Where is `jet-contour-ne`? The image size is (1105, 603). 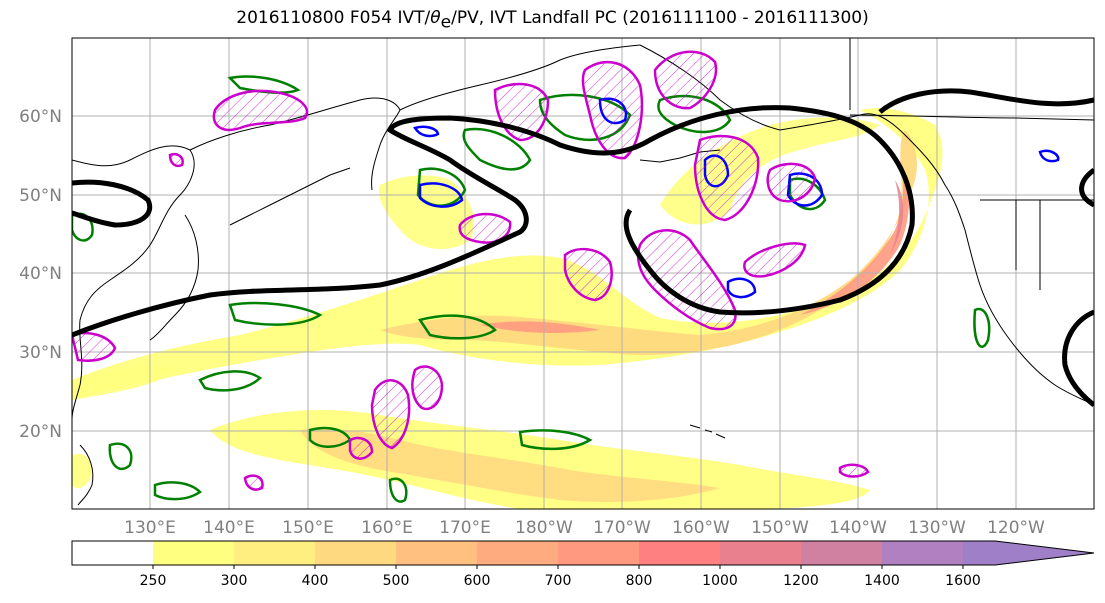
jet-contour-ne is located at coordinates (986, 101).